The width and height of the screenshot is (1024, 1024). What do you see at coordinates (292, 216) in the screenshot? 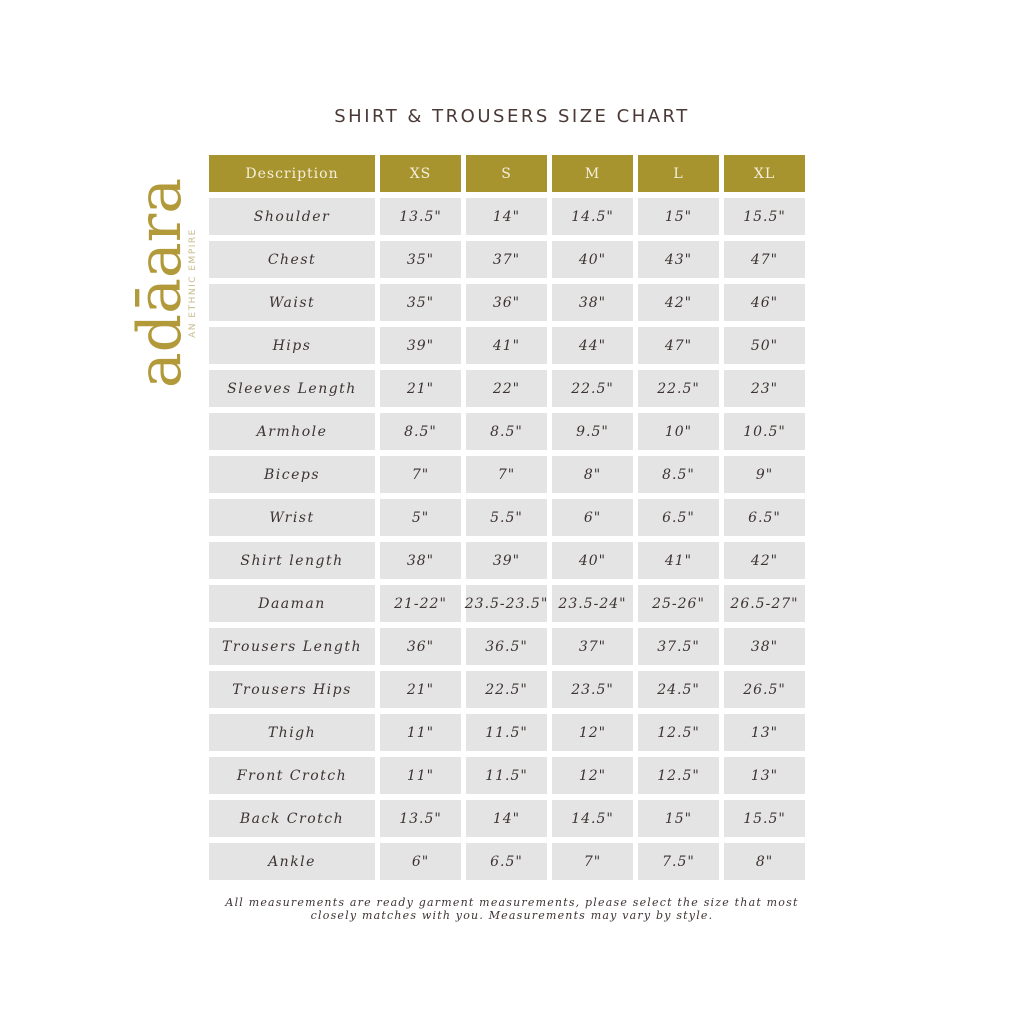
I see `row-label: Shoulder` at bounding box center [292, 216].